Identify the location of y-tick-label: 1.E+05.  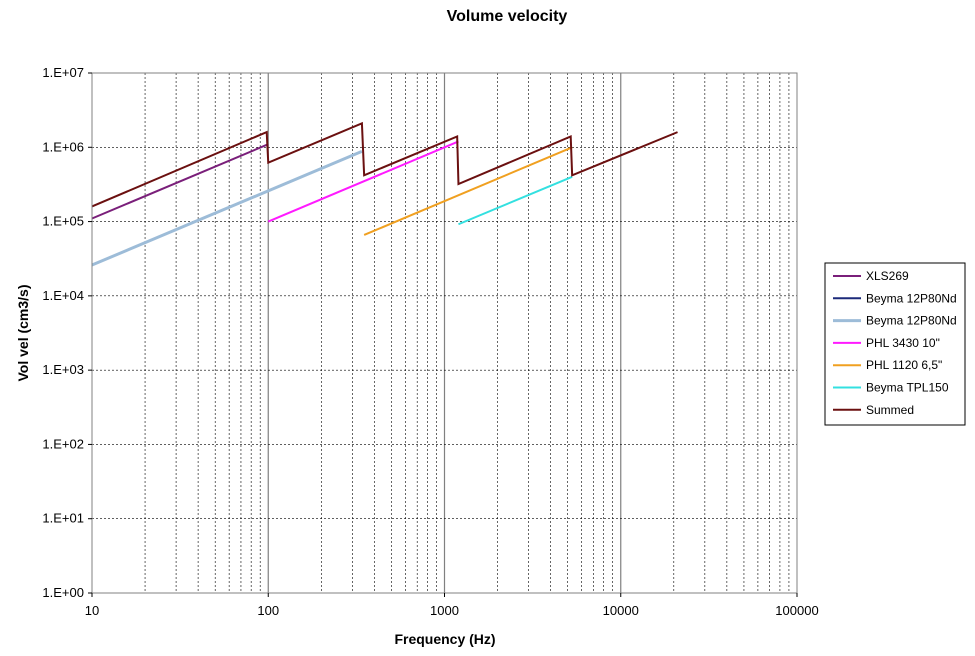
(63, 221).